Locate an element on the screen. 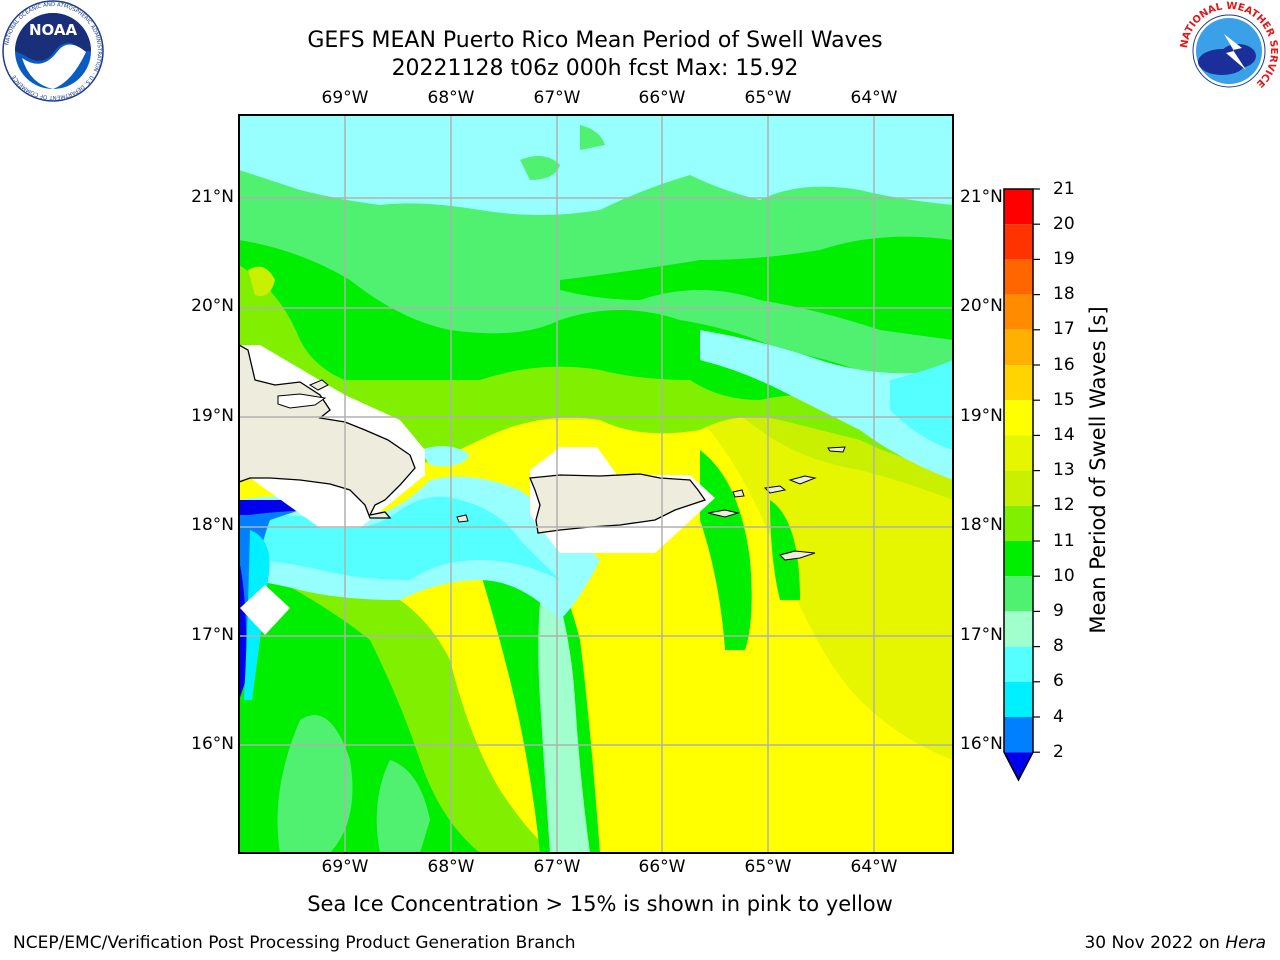 The height and width of the screenshot is (960, 1280). lat-label-right-20n: 20°N is located at coordinates (981, 306).